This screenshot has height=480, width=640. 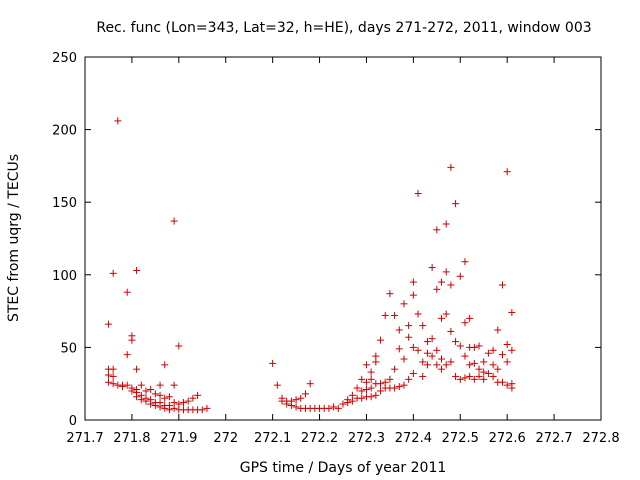 What do you see at coordinates (178, 438) in the screenshot?
I see `x-tick-label: 271.9` at bounding box center [178, 438].